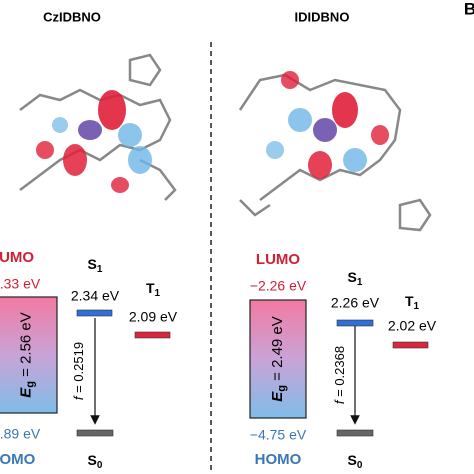  What do you see at coordinates (355, 303) in the screenshot?
I see `s1-energy: 2.26 eV` at bounding box center [355, 303].